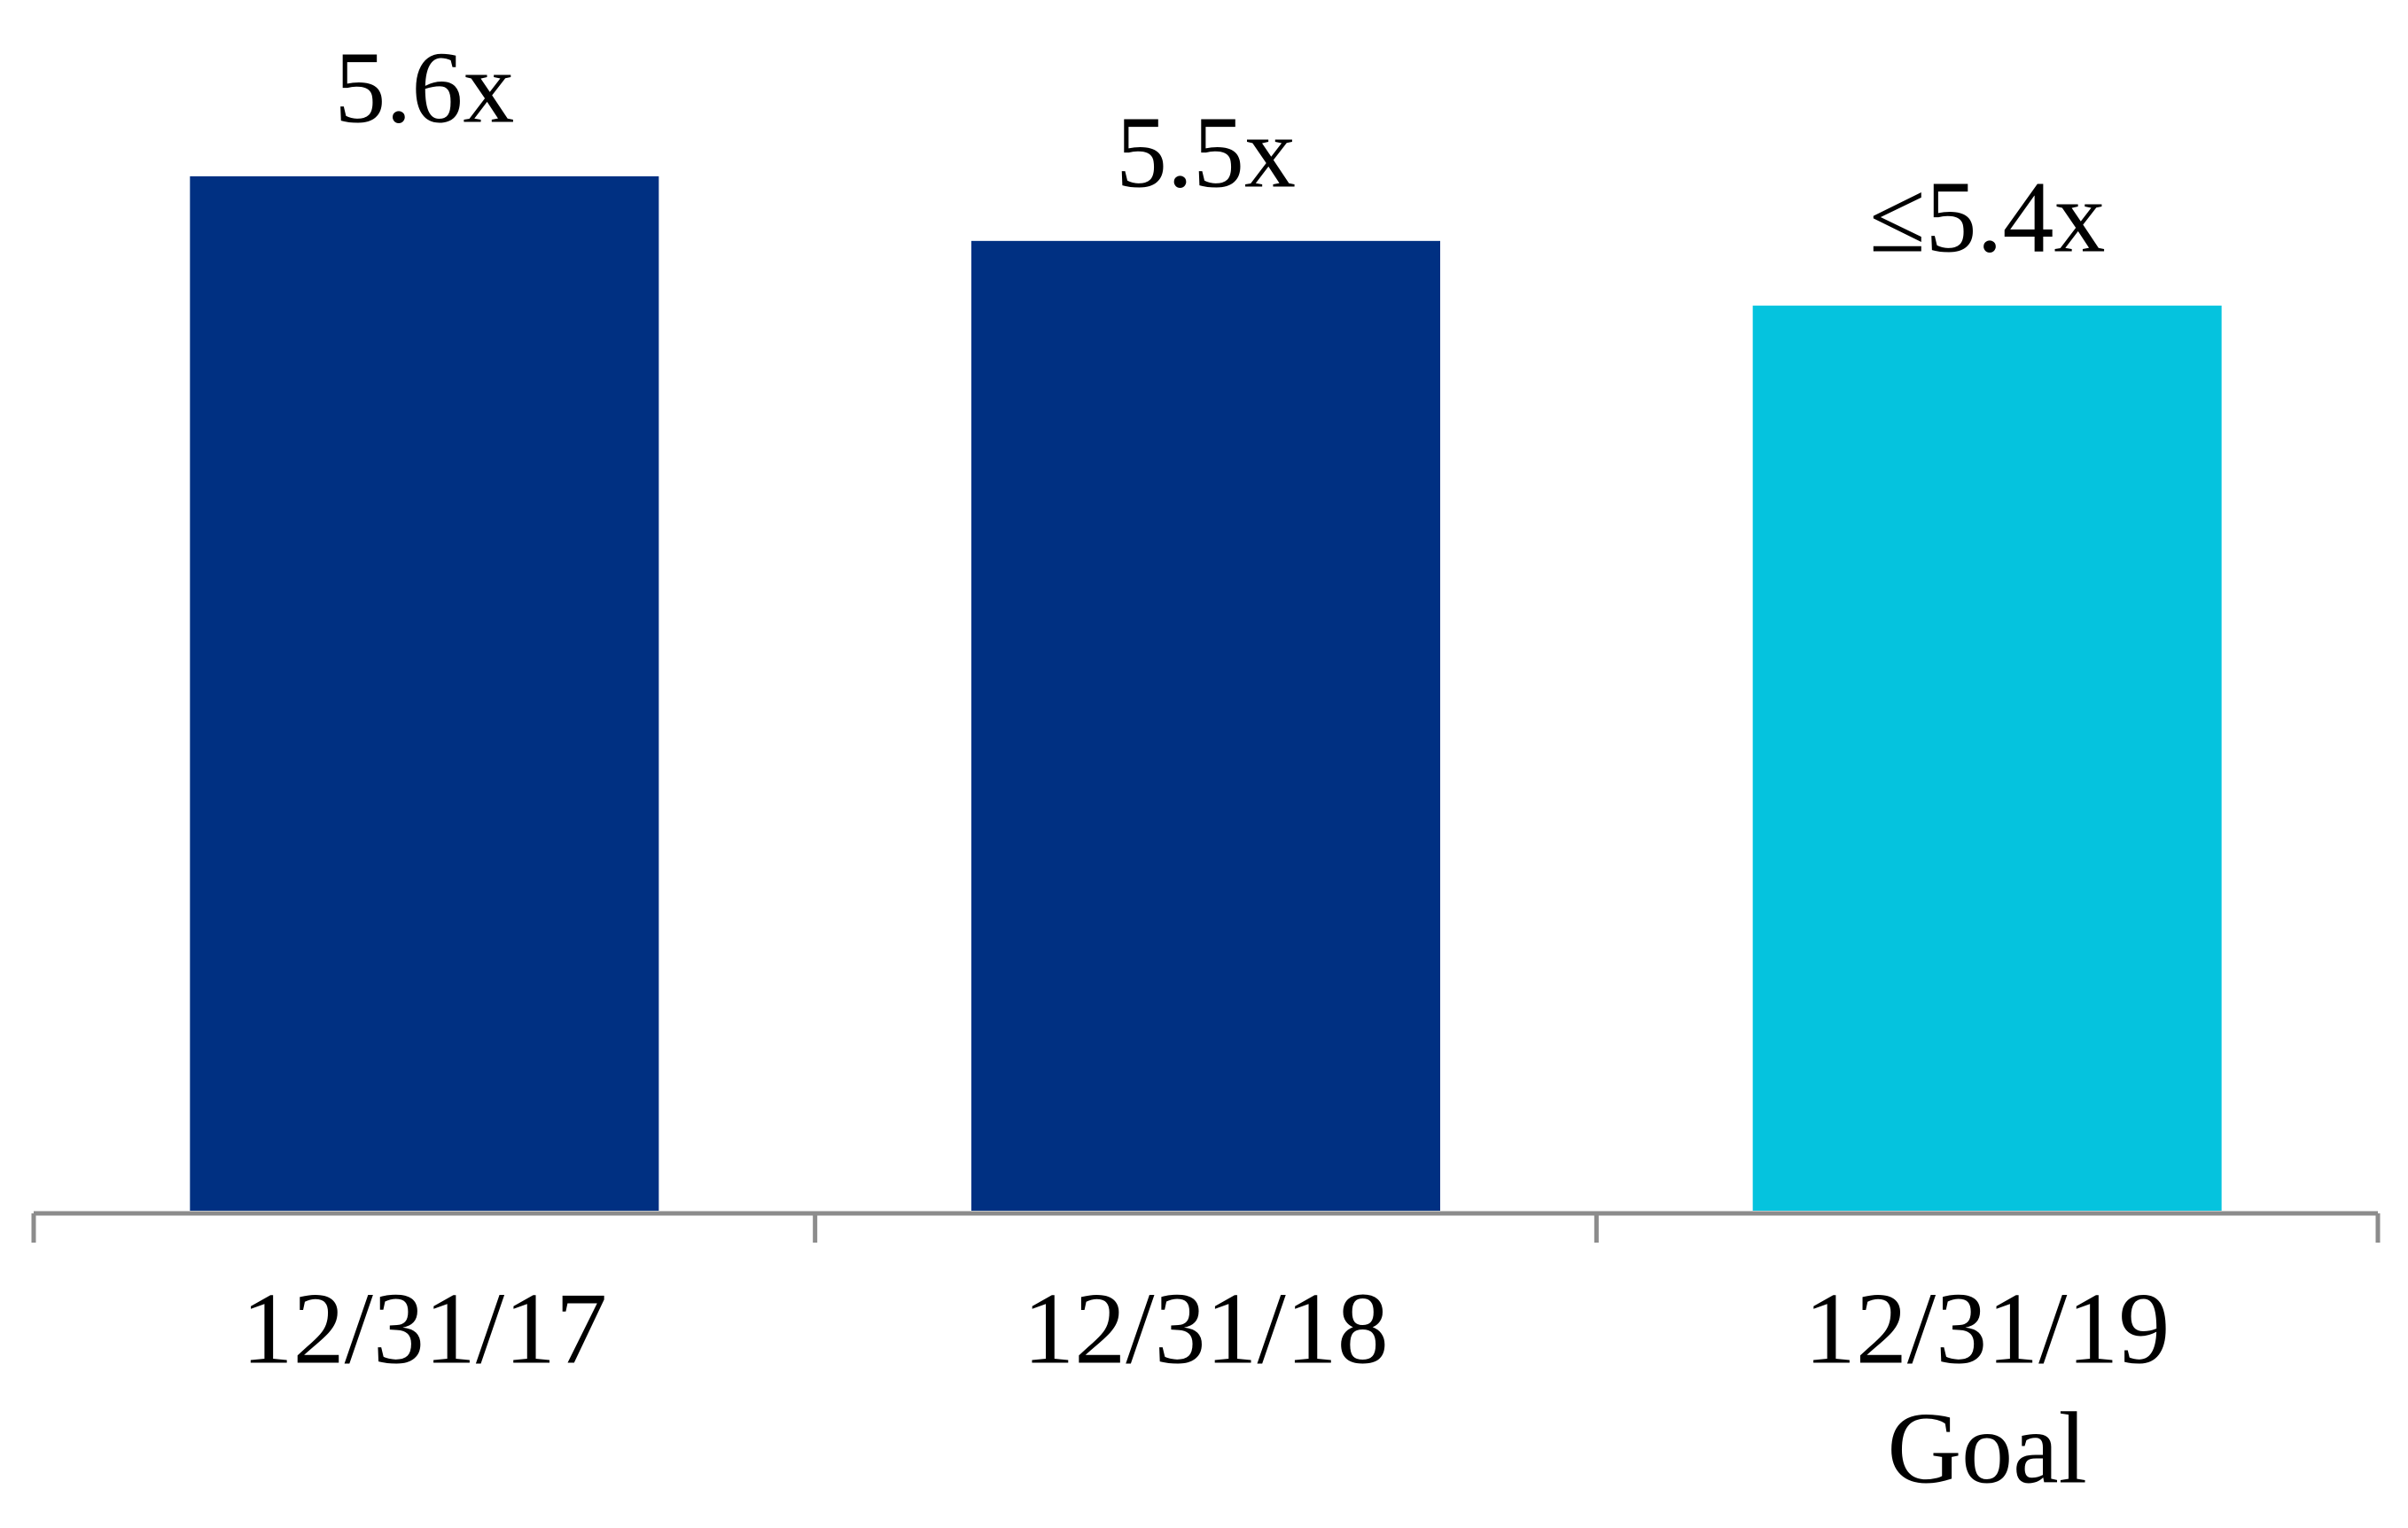  What do you see at coordinates (1987, 1449) in the screenshot?
I see `x-tick-label: Goal` at bounding box center [1987, 1449].